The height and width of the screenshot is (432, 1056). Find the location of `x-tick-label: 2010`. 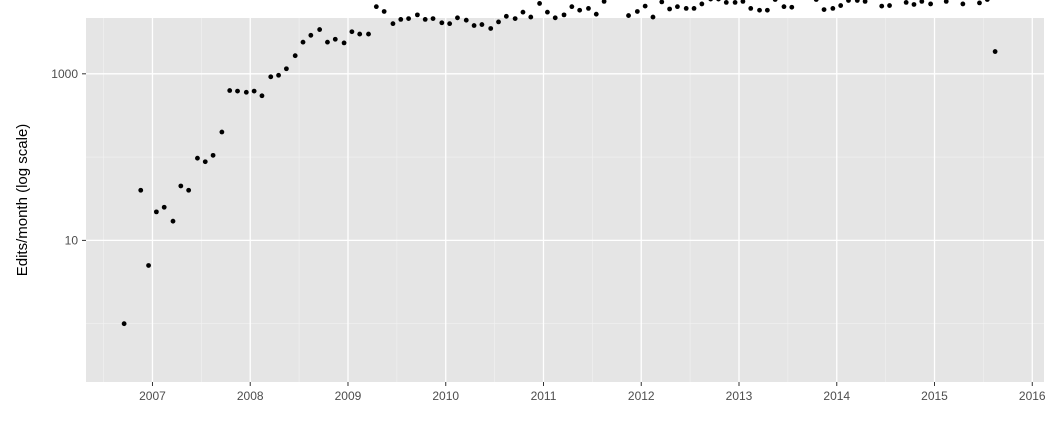

x-tick-label: 2010 is located at coordinates (445, 396).